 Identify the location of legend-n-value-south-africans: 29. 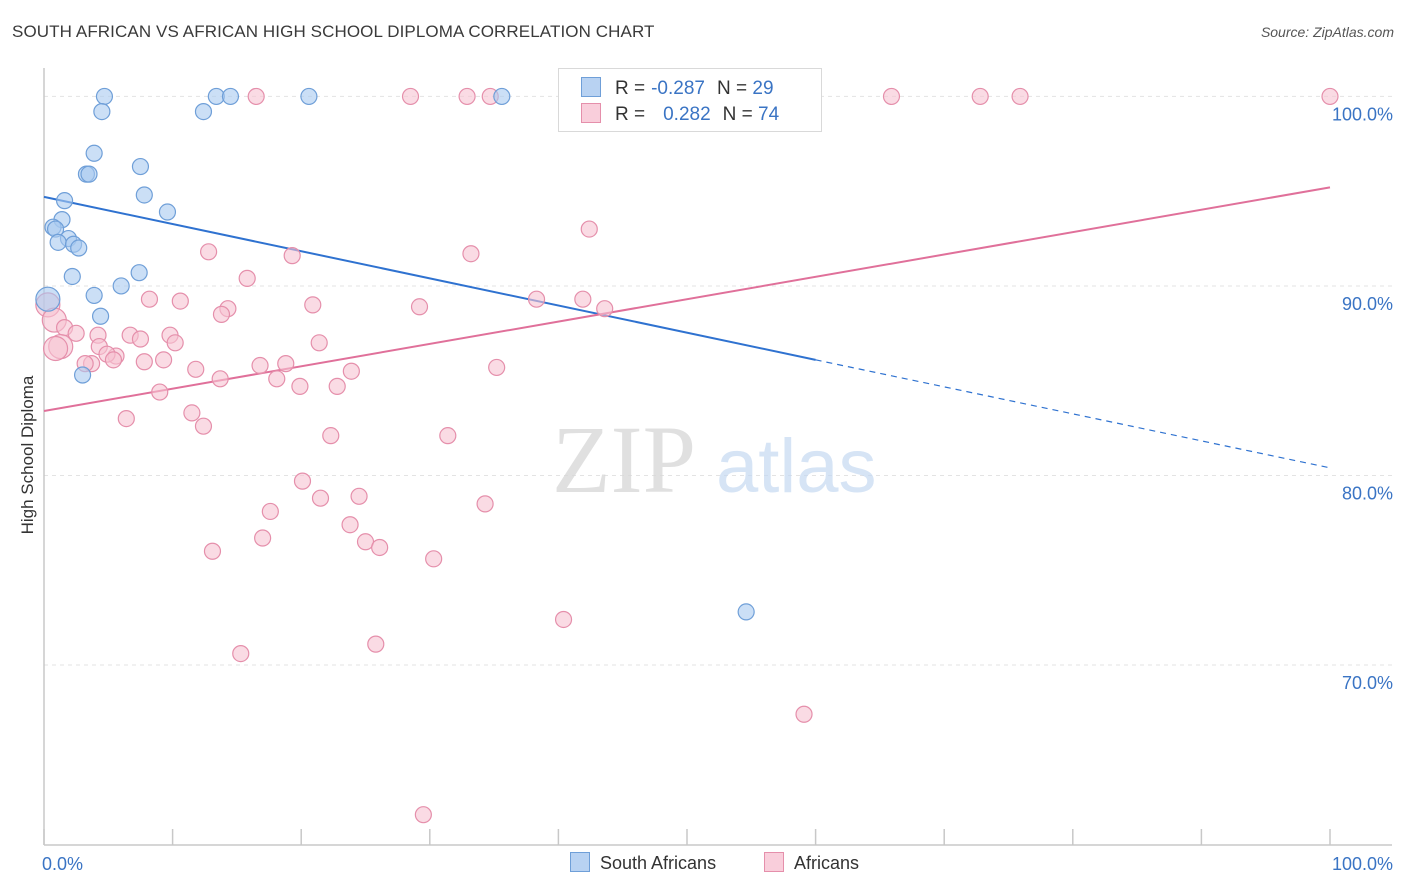
(763, 88).